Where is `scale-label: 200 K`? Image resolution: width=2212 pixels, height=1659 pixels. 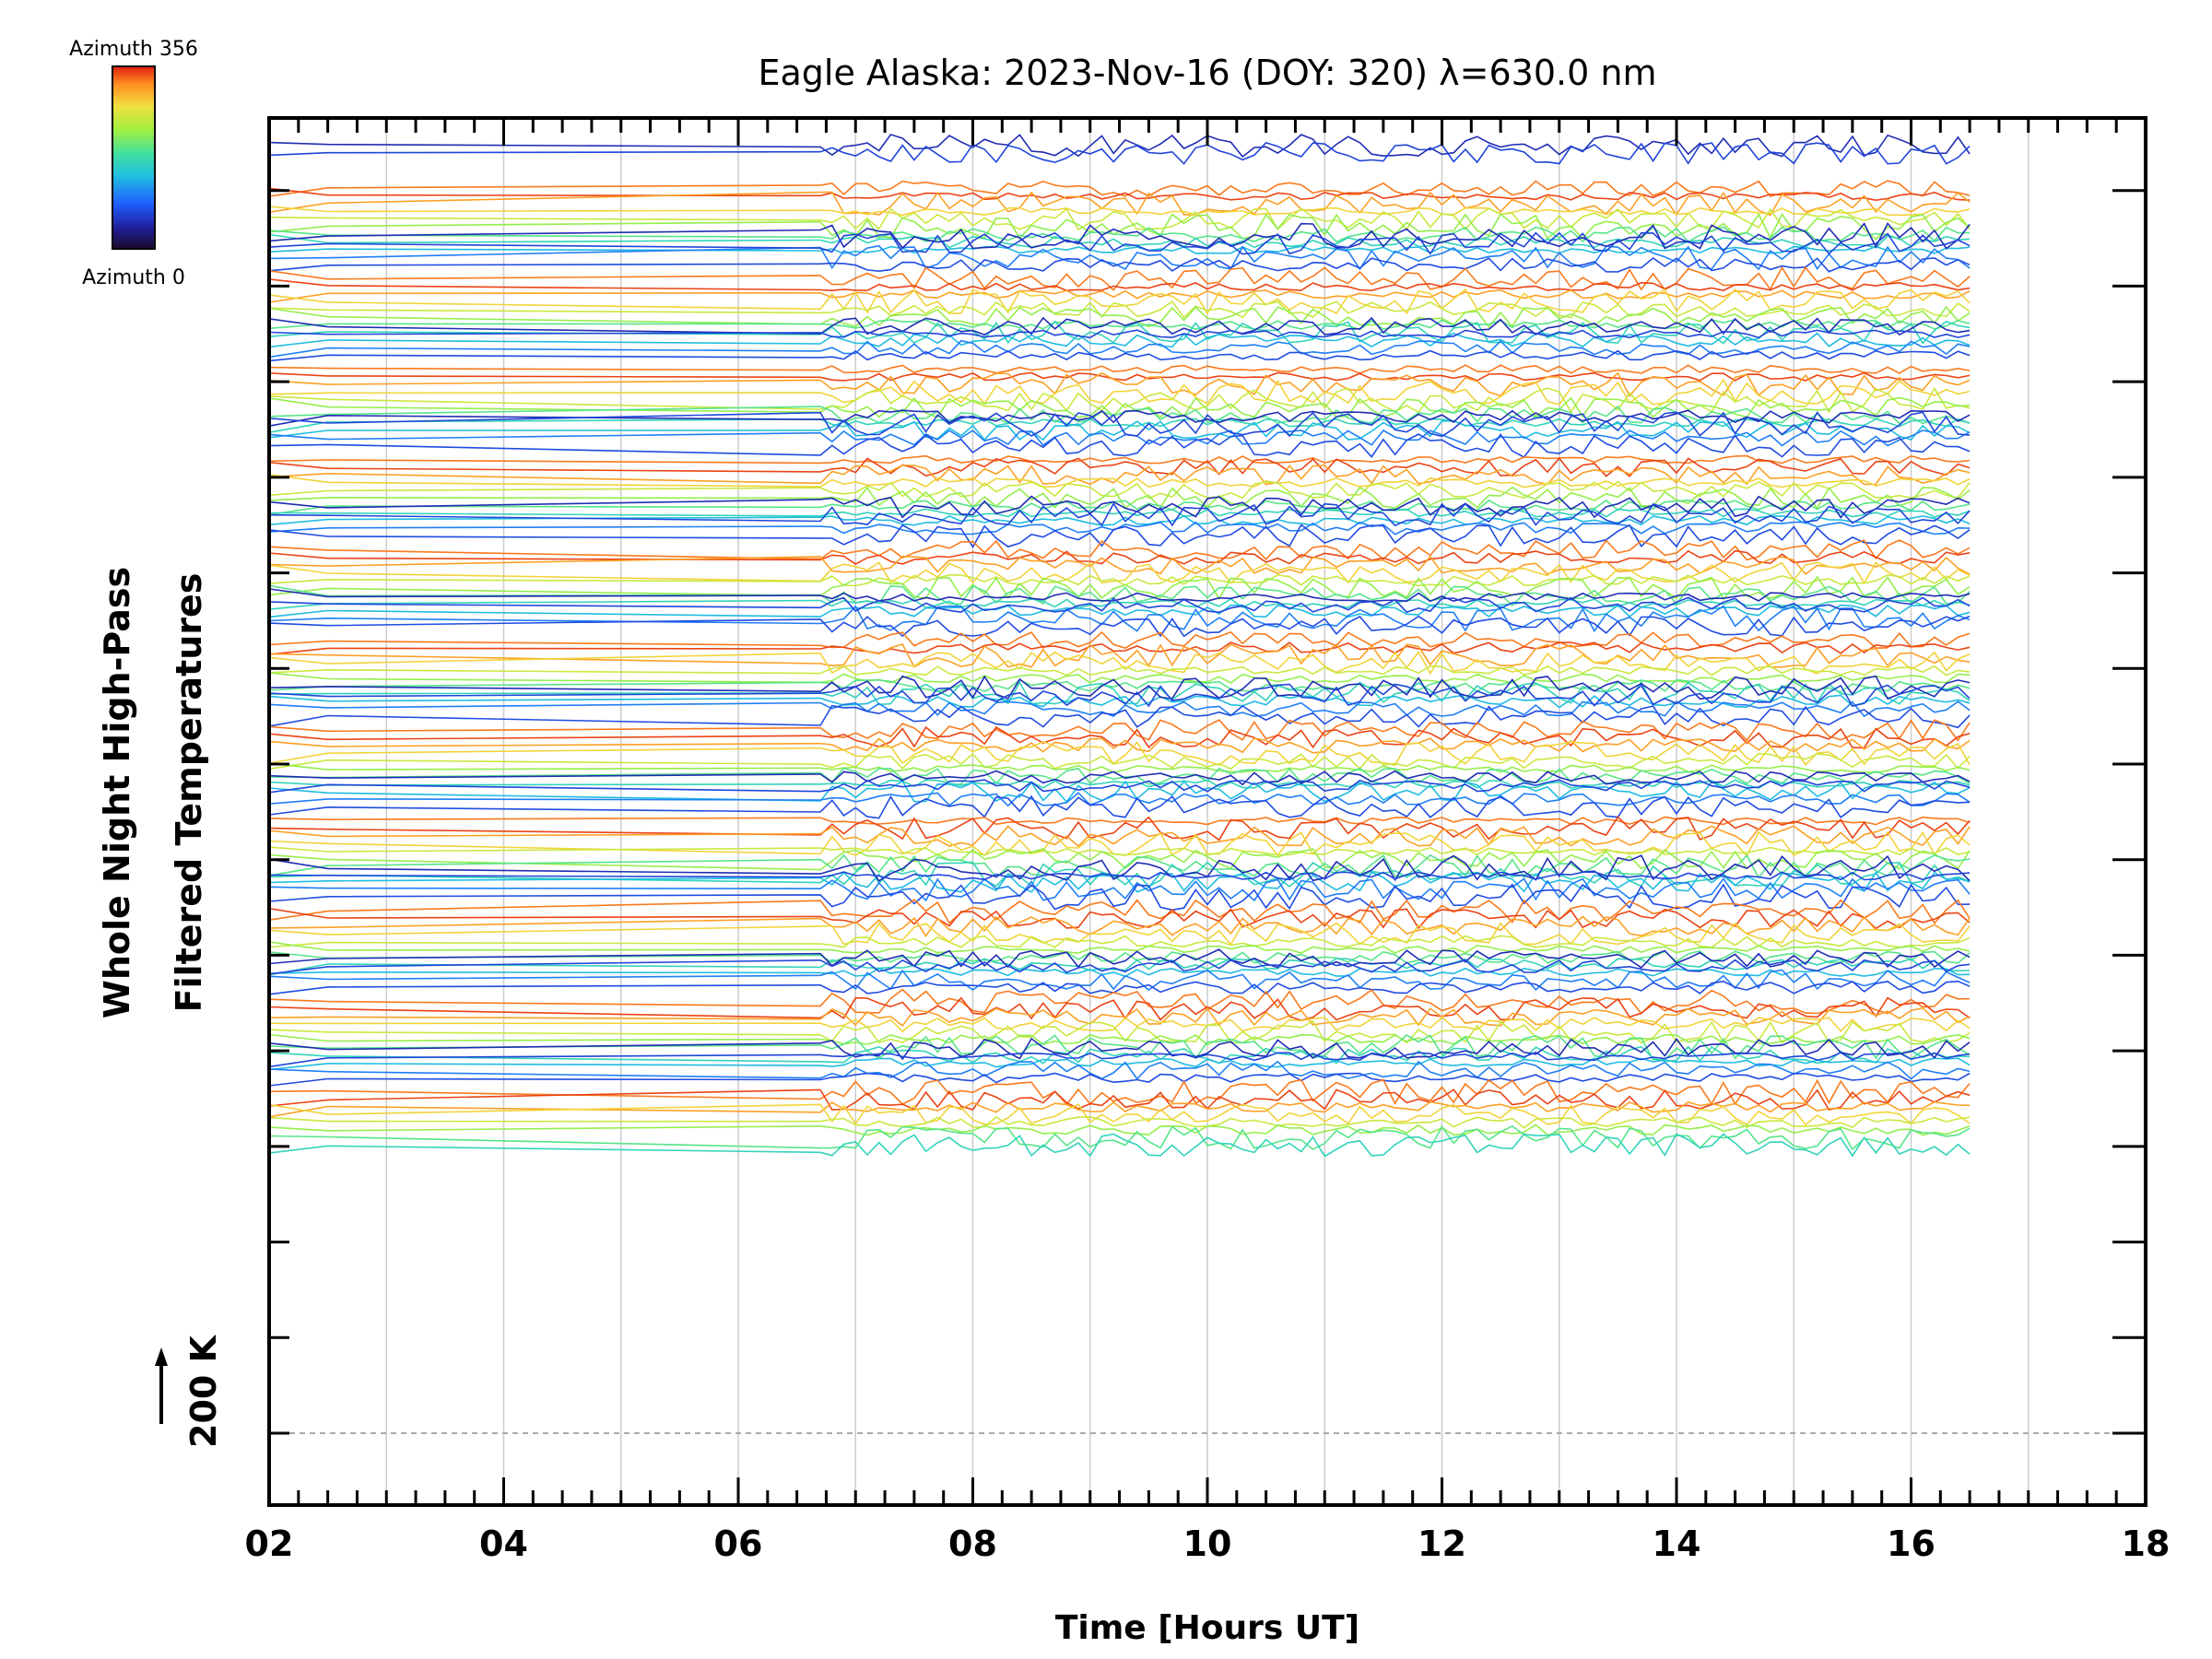 scale-label: 200 K is located at coordinates (203, 1391).